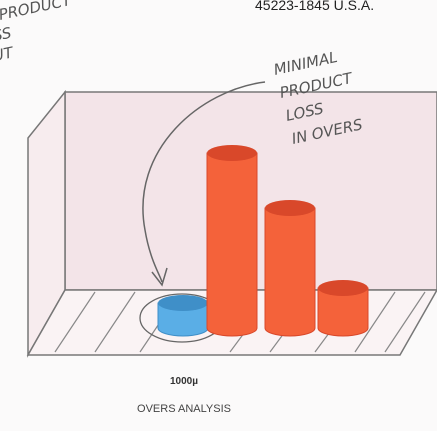  What do you see at coordinates (7, 35) in the screenshot?
I see `corner-note: SS` at bounding box center [7, 35].